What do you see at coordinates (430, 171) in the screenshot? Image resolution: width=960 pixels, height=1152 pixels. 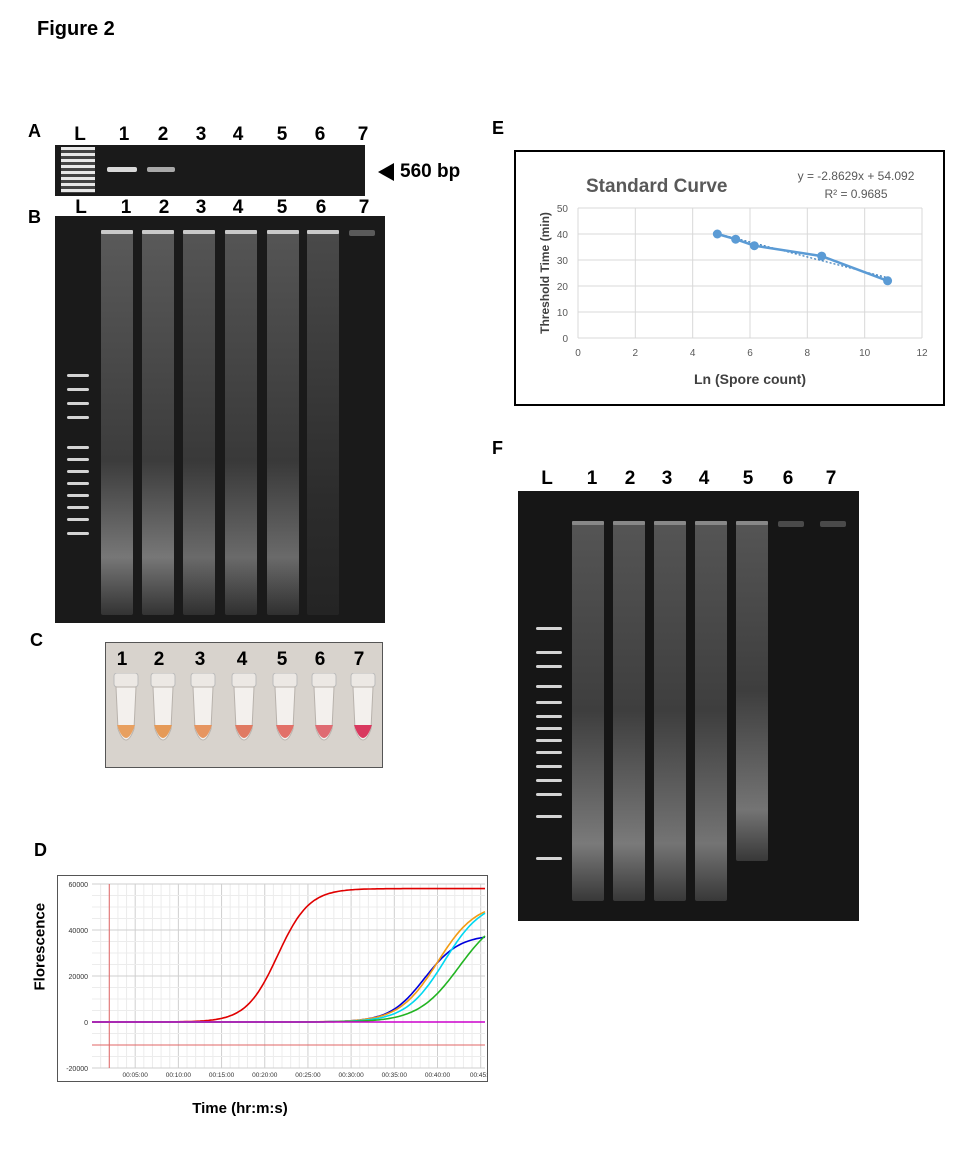 I see `panel-a-marker-label: 560 bp` at bounding box center [430, 171].